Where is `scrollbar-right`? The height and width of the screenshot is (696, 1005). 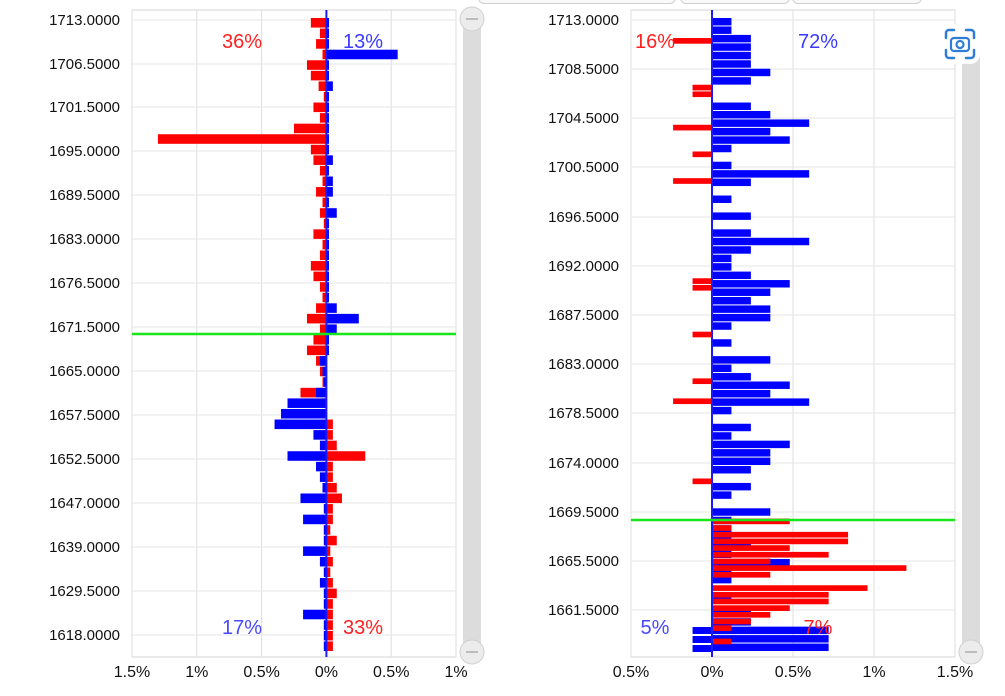
scrollbar-right is located at coordinates (971, 347).